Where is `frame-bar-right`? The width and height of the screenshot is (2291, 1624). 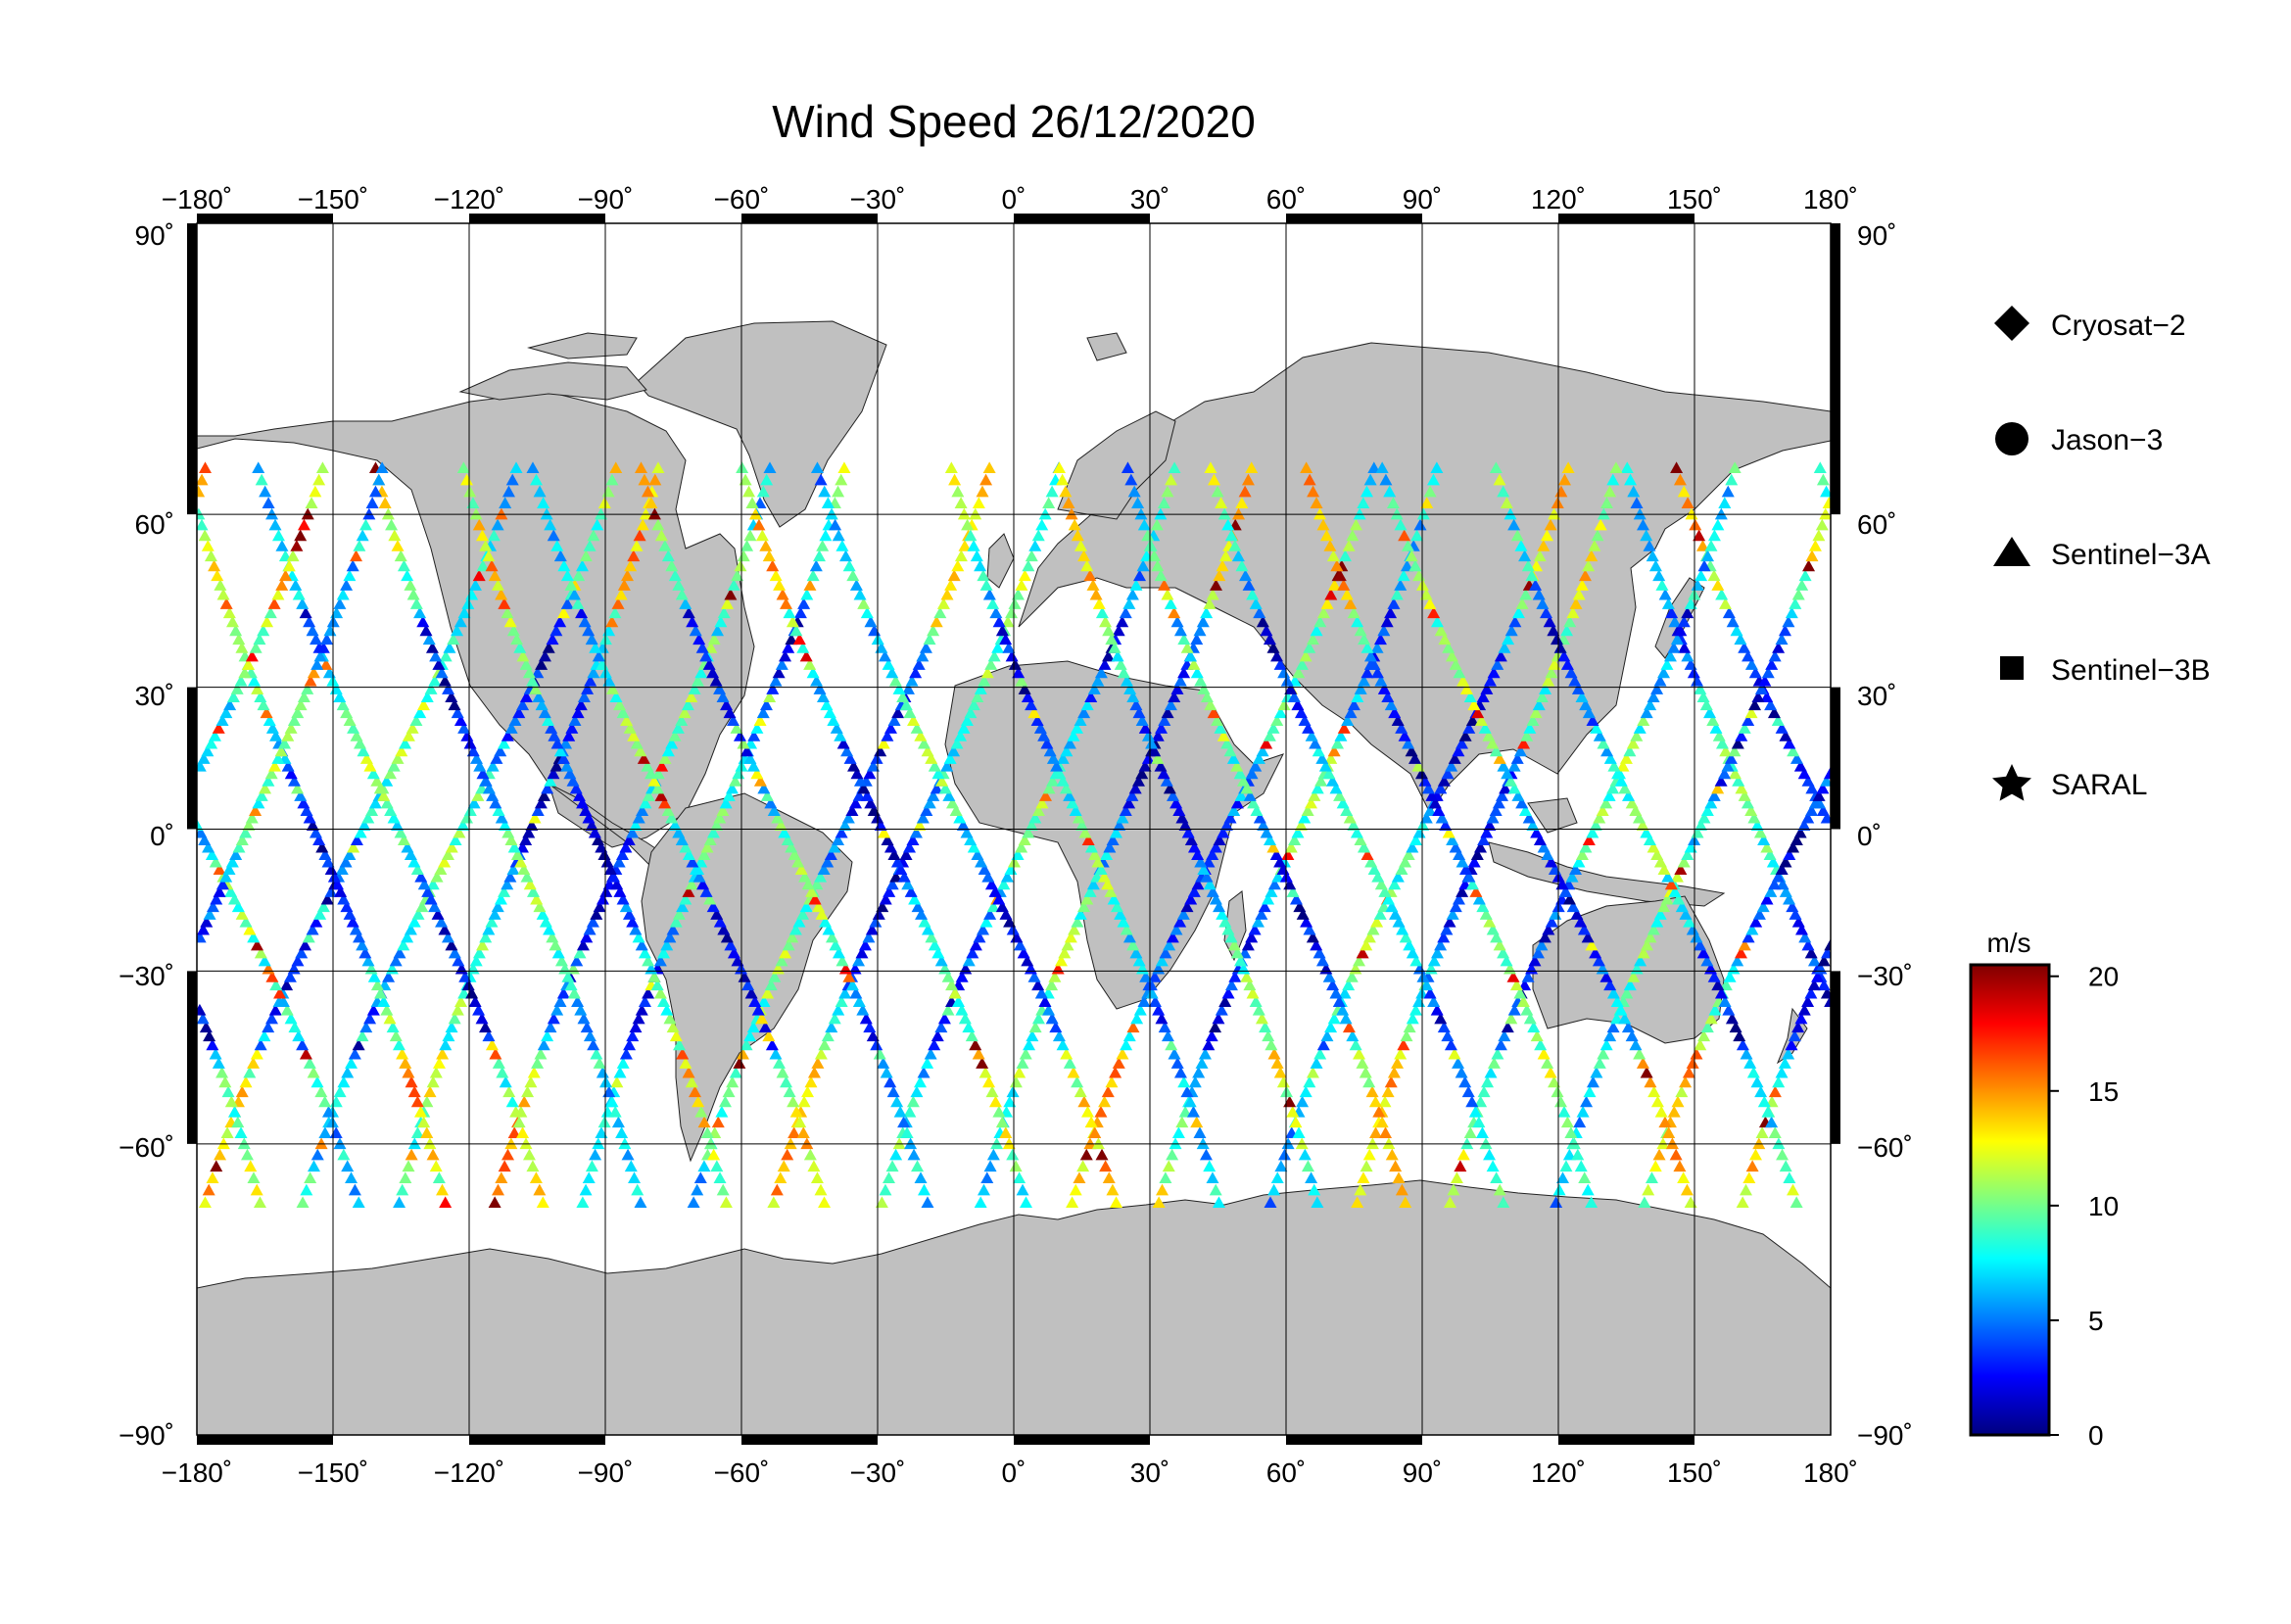 frame-bar-right is located at coordinates (1835, 369).